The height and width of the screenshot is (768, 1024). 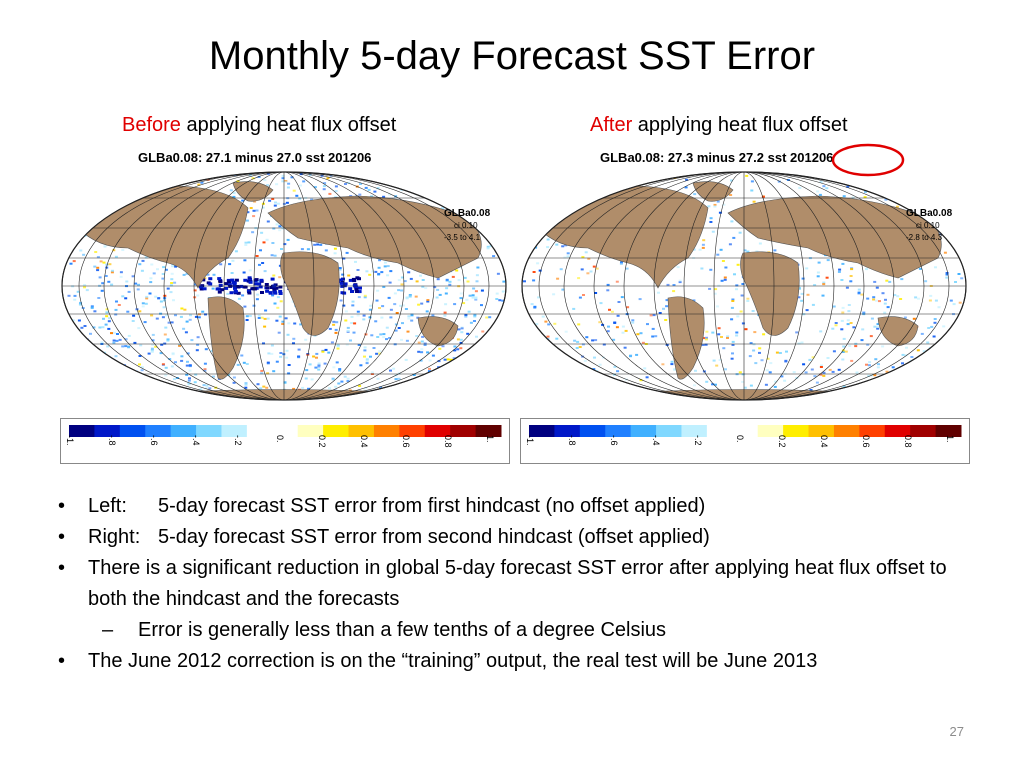 What do you see at coordinates (694, 431) in the screenshot?
I see `colorbar-swatch` at bounding box center [694, 431].